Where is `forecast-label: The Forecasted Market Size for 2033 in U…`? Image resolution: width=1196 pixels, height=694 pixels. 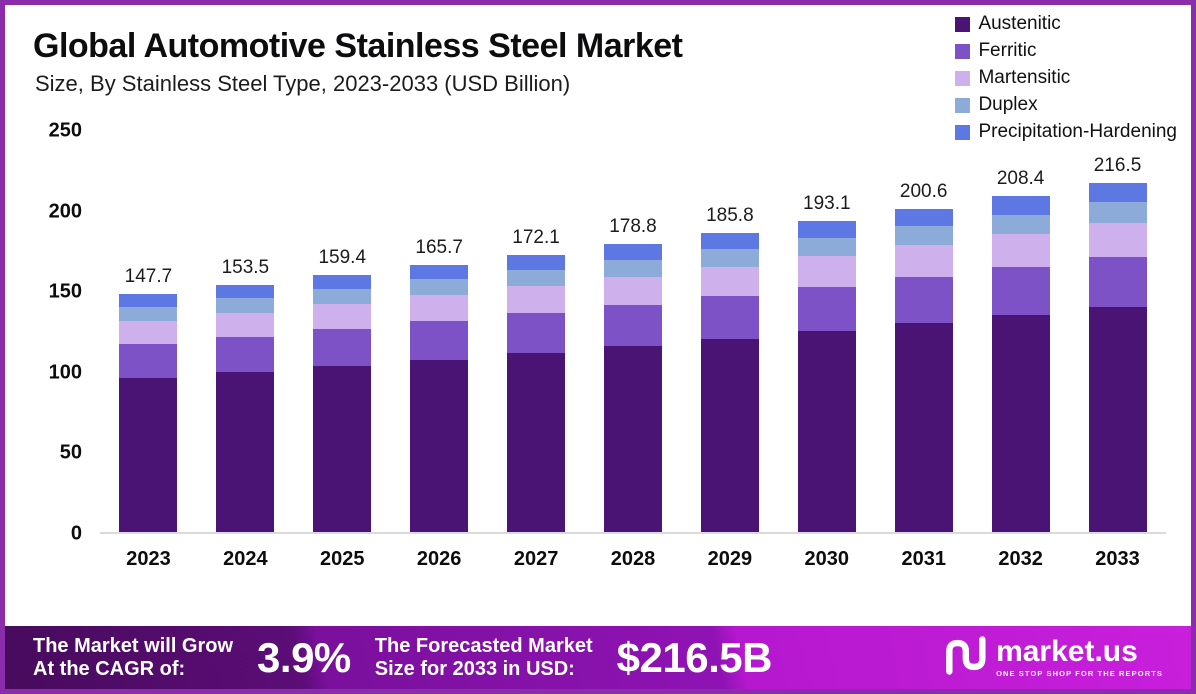
forecast-label: The Forecasted Market Size for 2033 in U… is located at coordinates (483, 657).